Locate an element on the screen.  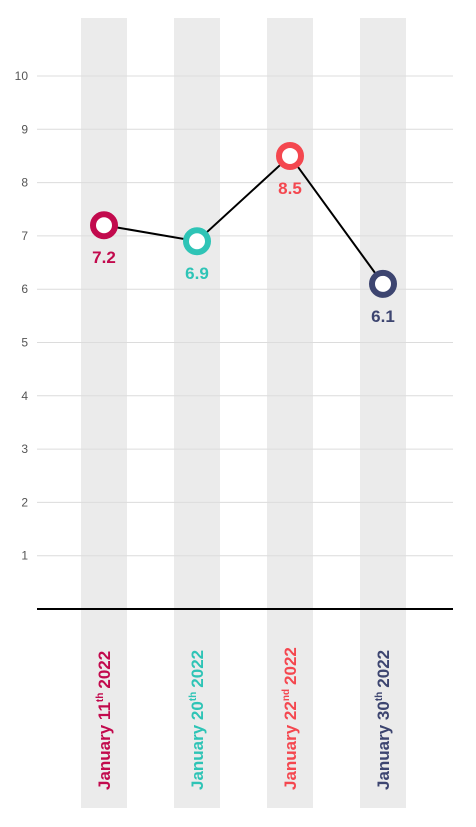
value-label-3: 8.5 is located at coordinates (290, 188).